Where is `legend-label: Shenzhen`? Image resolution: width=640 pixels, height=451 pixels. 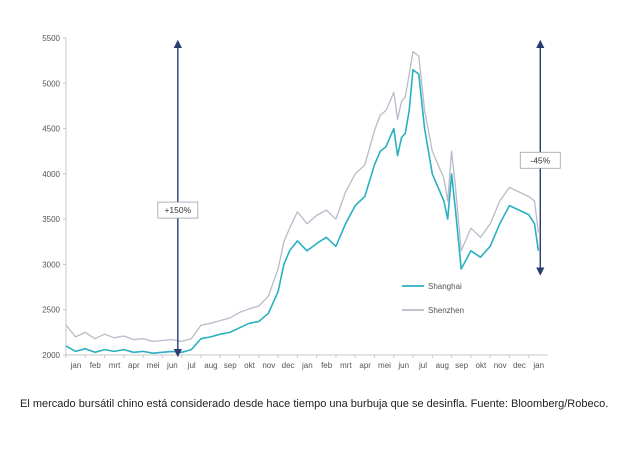 legend-label: Shenzhen is located at coordinates (446, 310).